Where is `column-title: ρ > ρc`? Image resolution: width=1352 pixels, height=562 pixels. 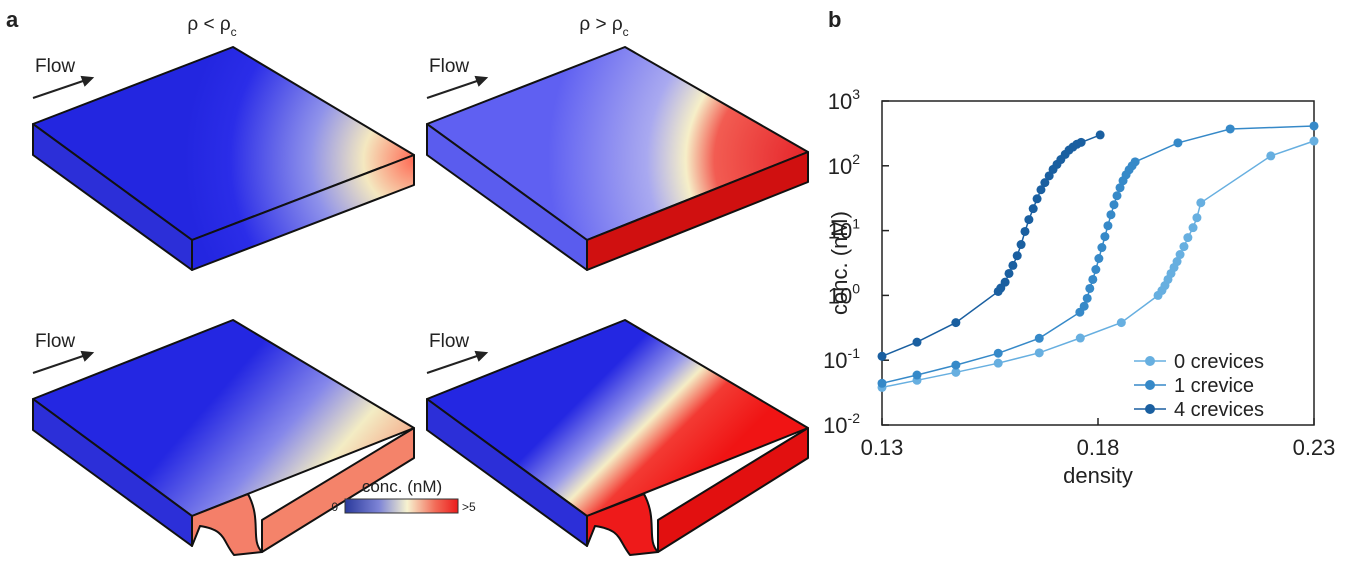 column-title: ρ > ρc is located at coordinates (603, 26).